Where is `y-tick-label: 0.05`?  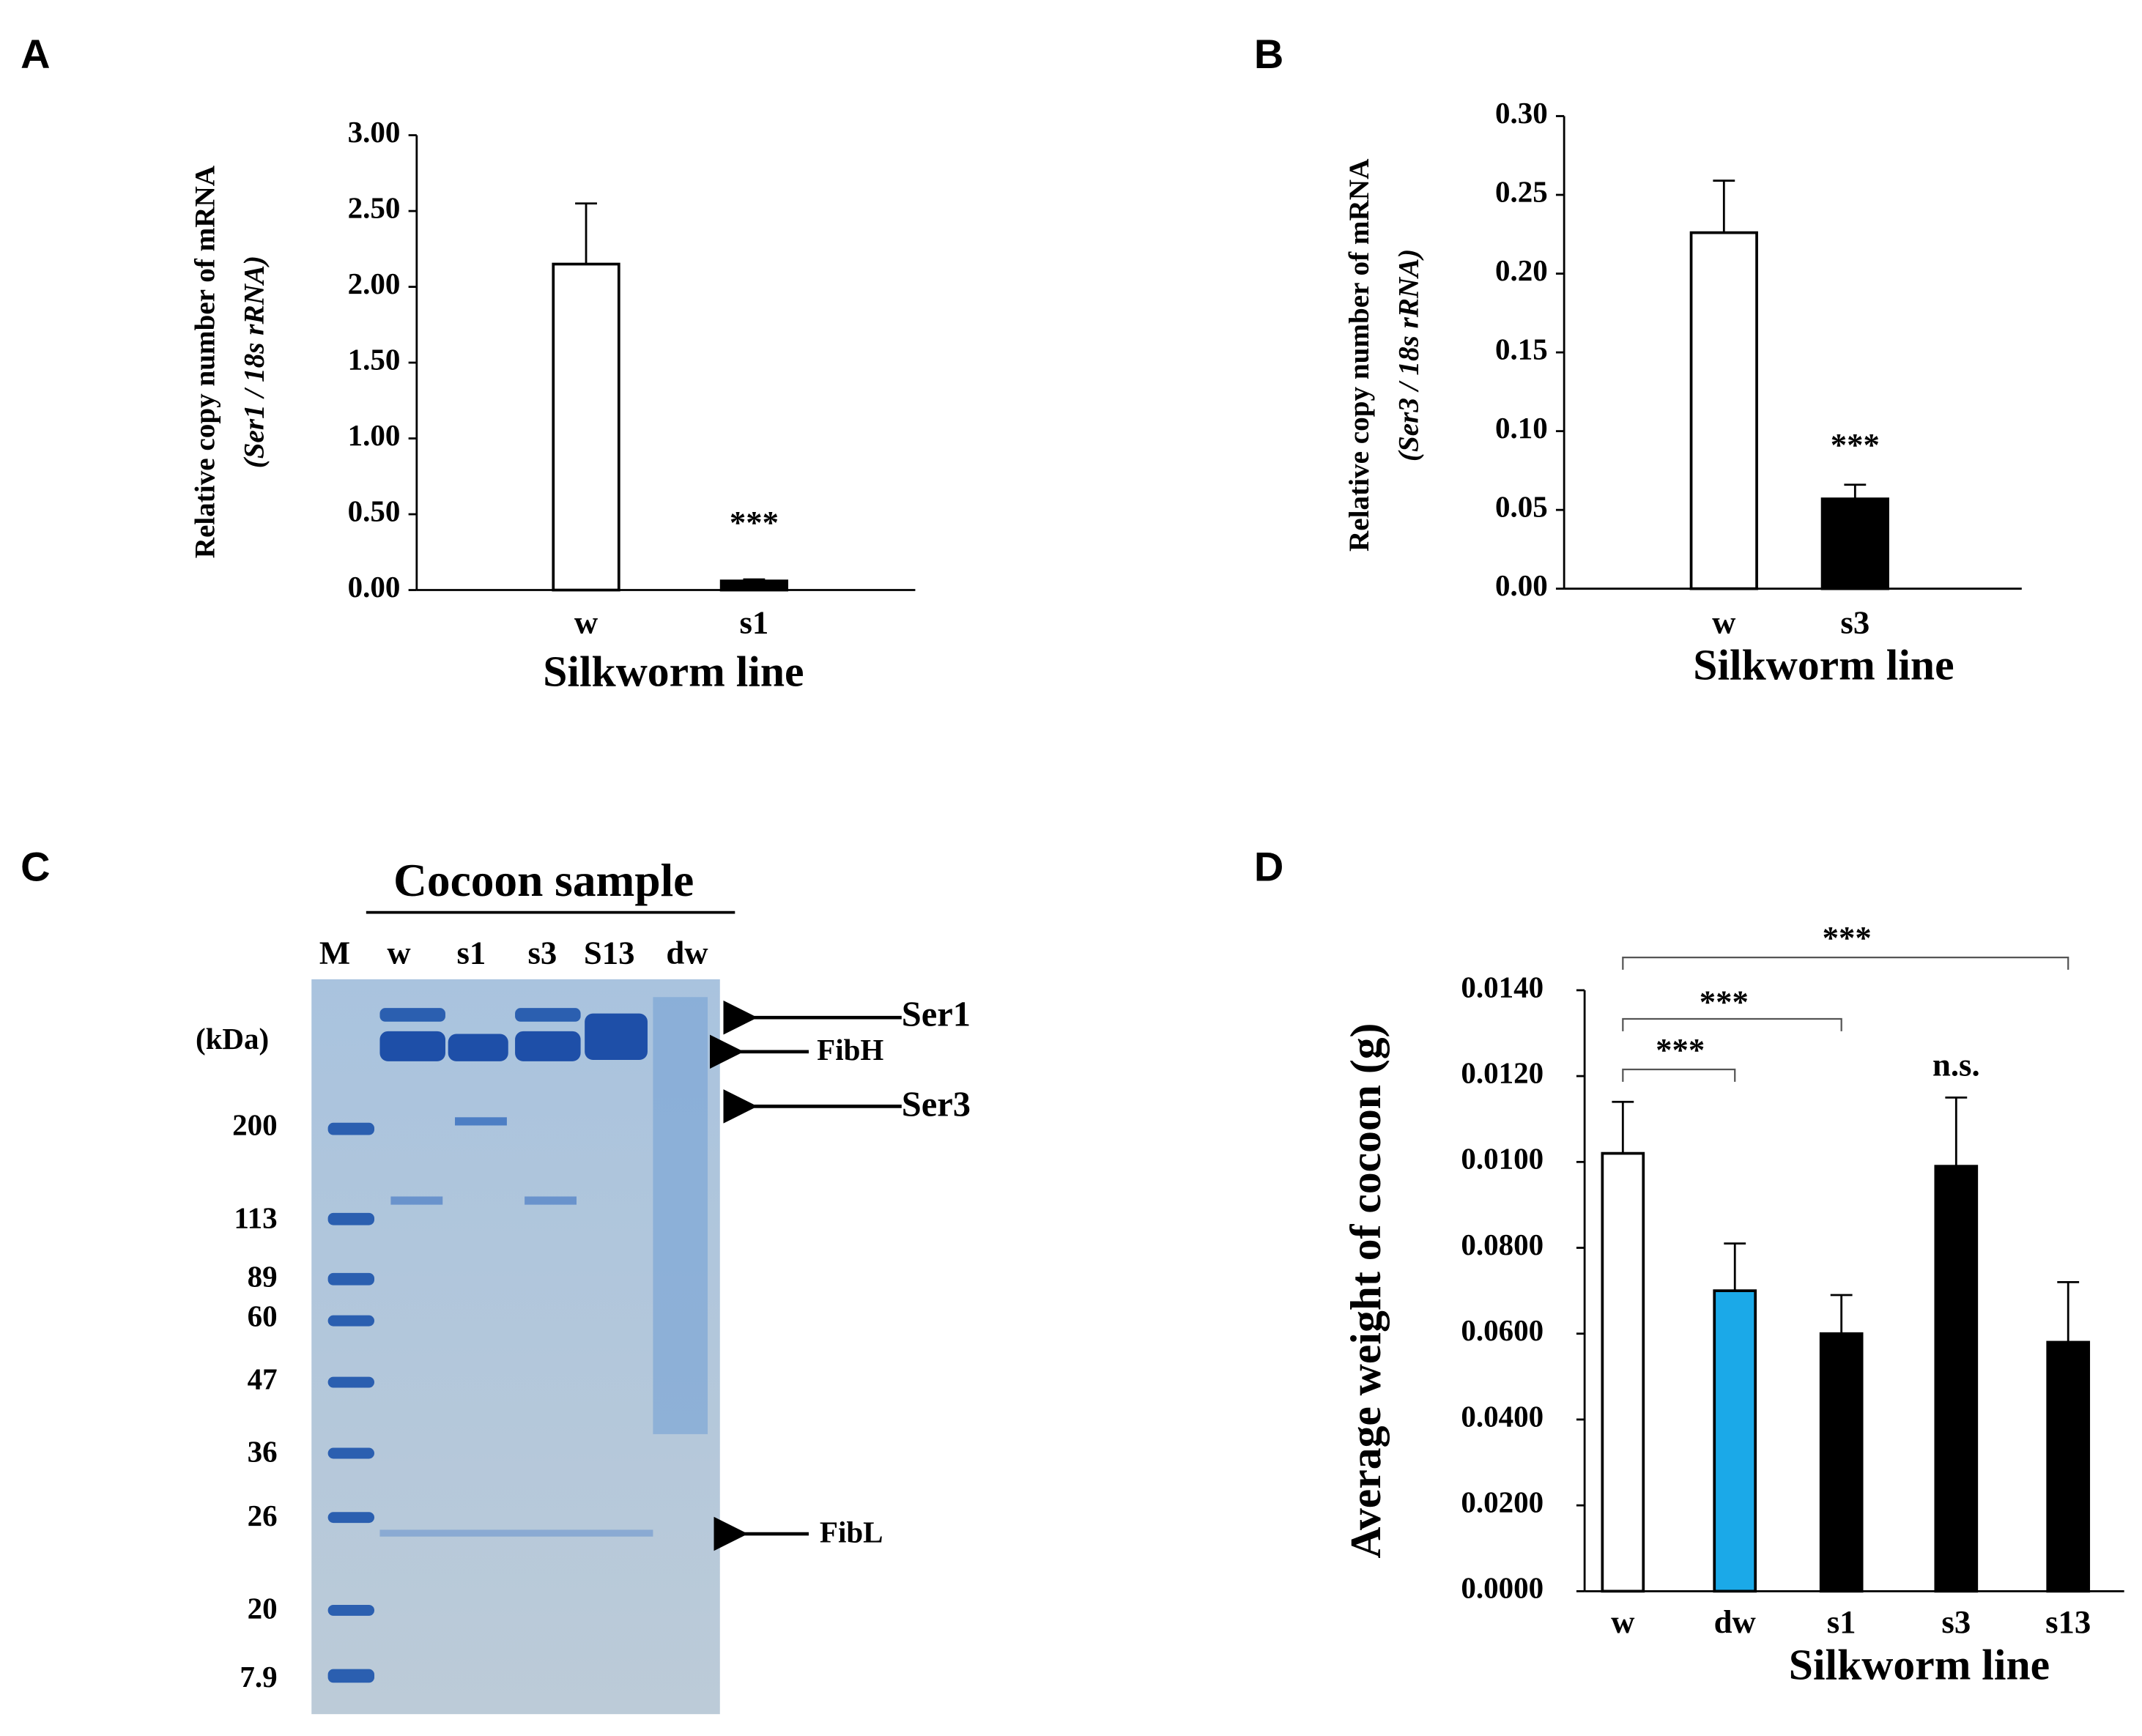 y-tick-label: 0.05 is located at coordinates (1521, 507).